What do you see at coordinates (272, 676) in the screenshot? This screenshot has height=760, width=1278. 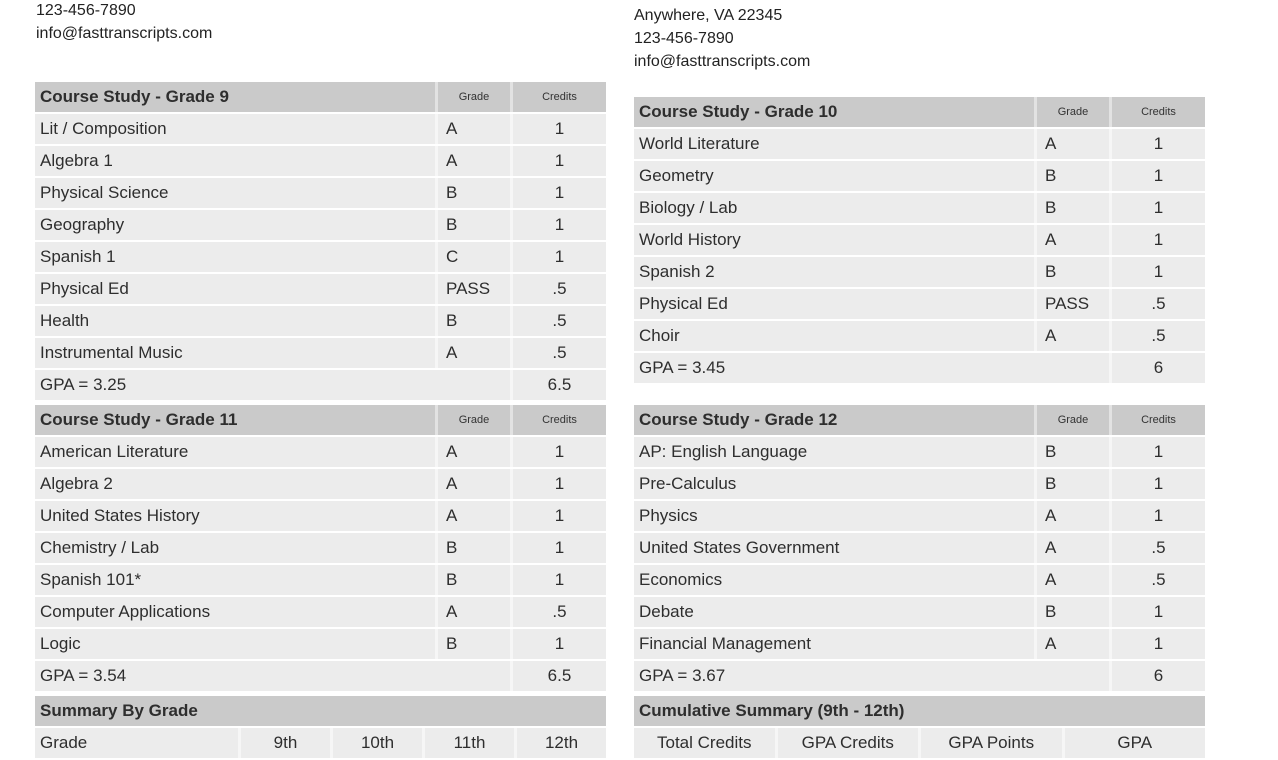 I see `gpa-label: GPA = 3.54` at bounding box center [272, 676].